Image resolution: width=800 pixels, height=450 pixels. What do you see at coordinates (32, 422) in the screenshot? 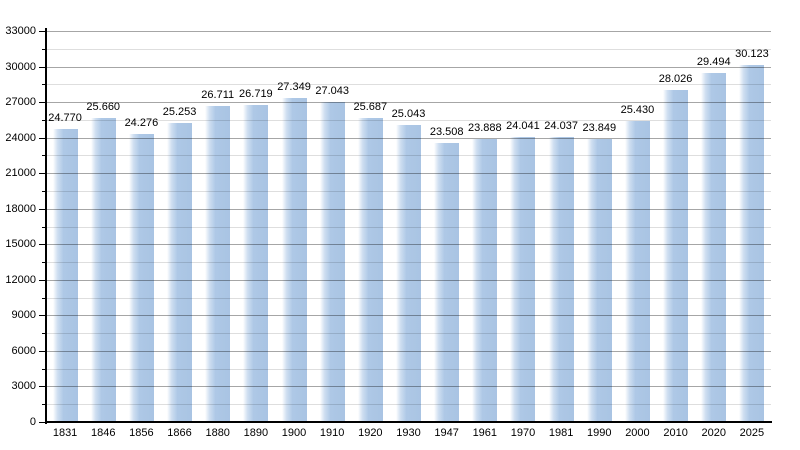
I see `y-tick-label-0: 0` at bounding box center [32, 422].